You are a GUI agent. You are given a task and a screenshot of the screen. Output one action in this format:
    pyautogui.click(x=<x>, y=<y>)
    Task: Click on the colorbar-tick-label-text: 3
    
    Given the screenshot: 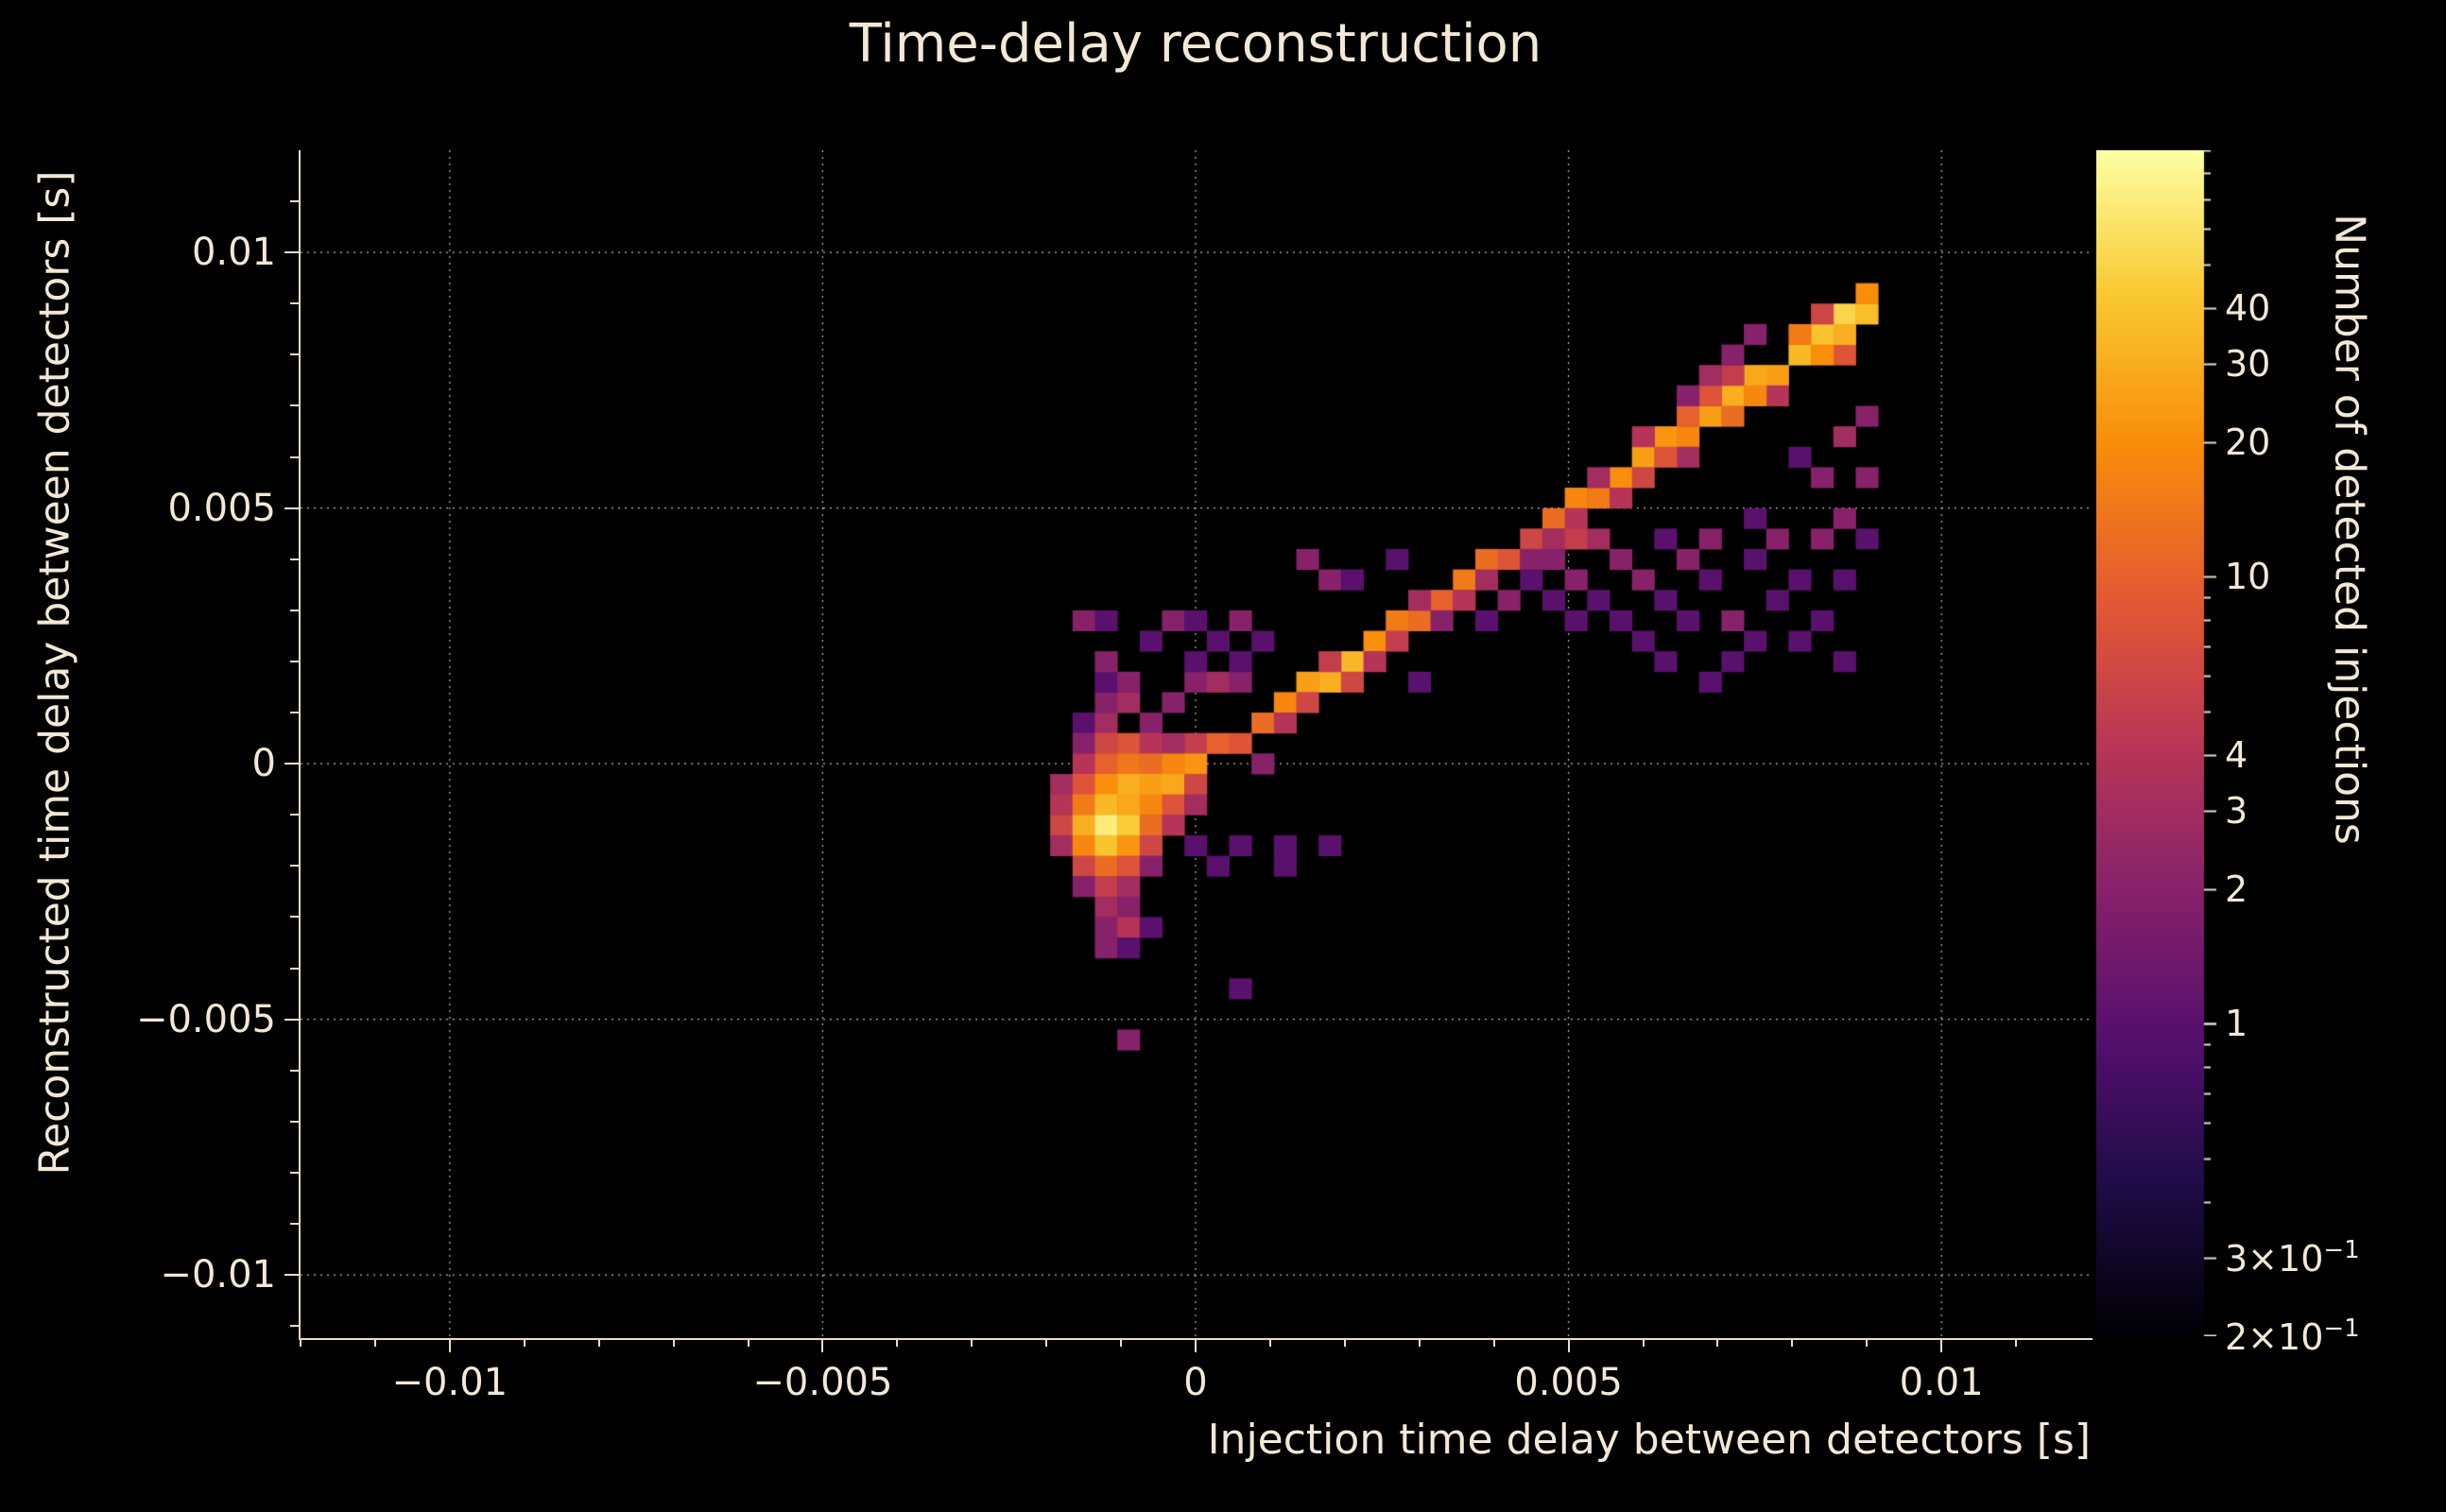 What is the action you would take?
    pyautogui.click(x=2236, y=810)
    